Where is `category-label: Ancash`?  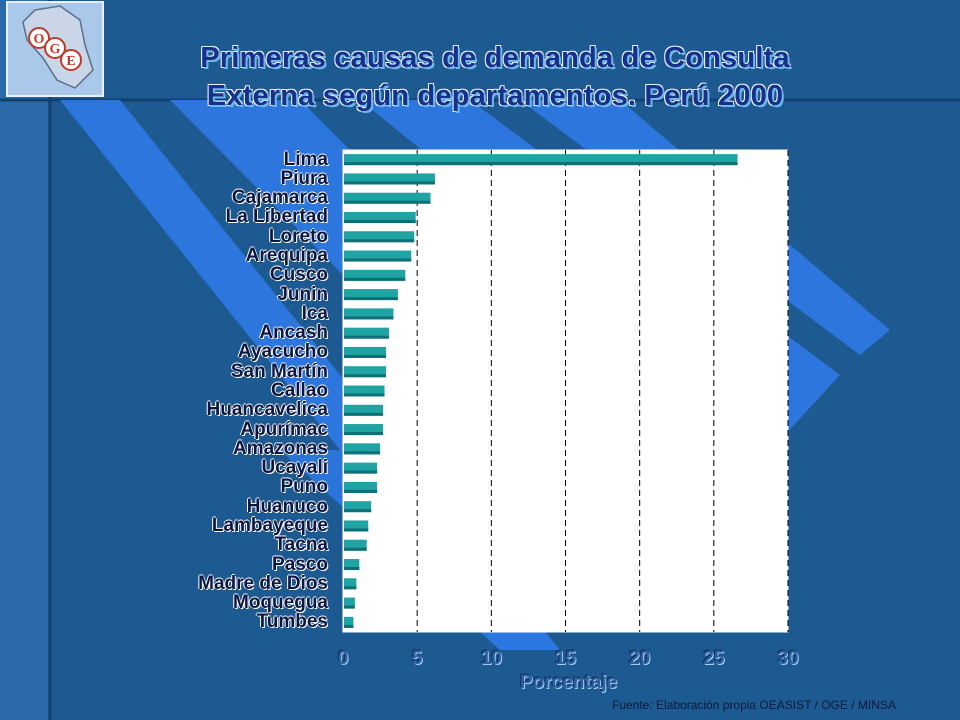 category-label: Ancash is located at coordinates (293, 333).